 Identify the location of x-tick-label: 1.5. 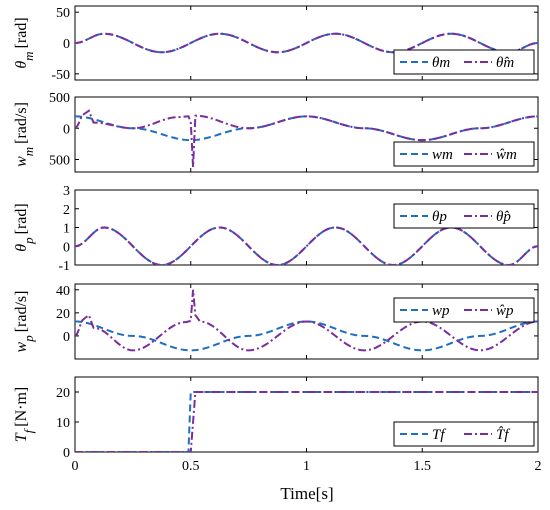
(423, 466).